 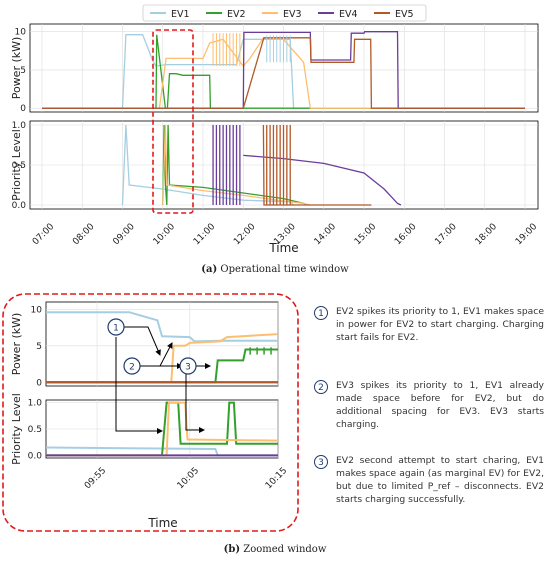 I want to click on zoom-priority-y-tick: 1.0, so click(x=35, y=404).